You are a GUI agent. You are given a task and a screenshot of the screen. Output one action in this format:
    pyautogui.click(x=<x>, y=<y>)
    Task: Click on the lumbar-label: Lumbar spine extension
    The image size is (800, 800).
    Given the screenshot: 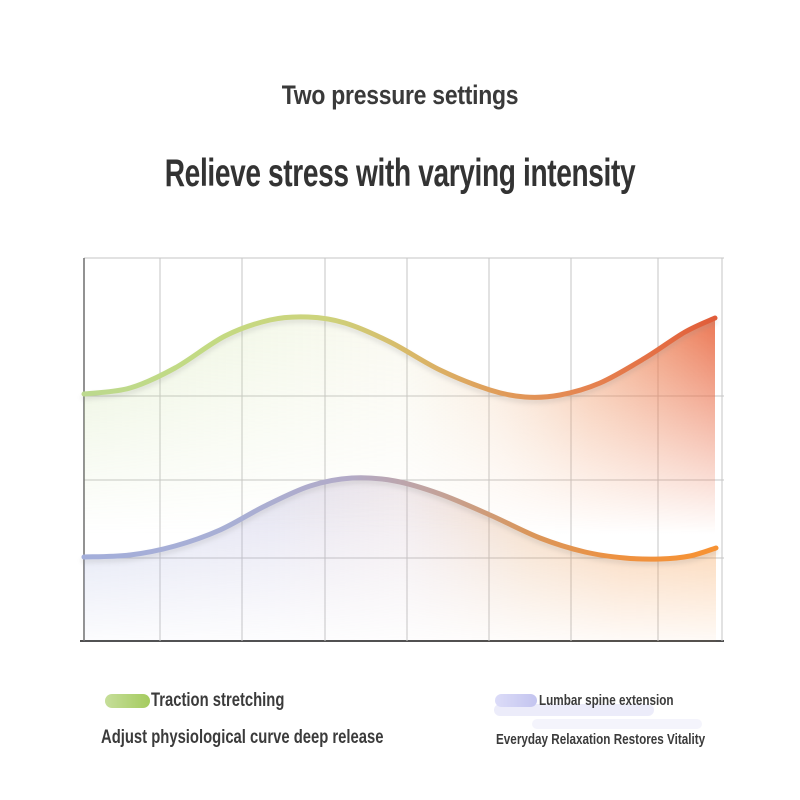 What is the action you would take?
    pyautogui.click(x=606, y=700)
    